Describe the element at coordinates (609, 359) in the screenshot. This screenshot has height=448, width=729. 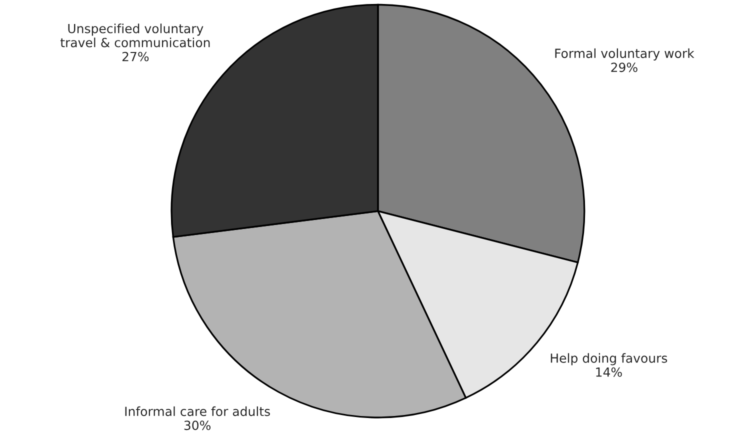
I see `slice-label: Help doing favours` at that location.